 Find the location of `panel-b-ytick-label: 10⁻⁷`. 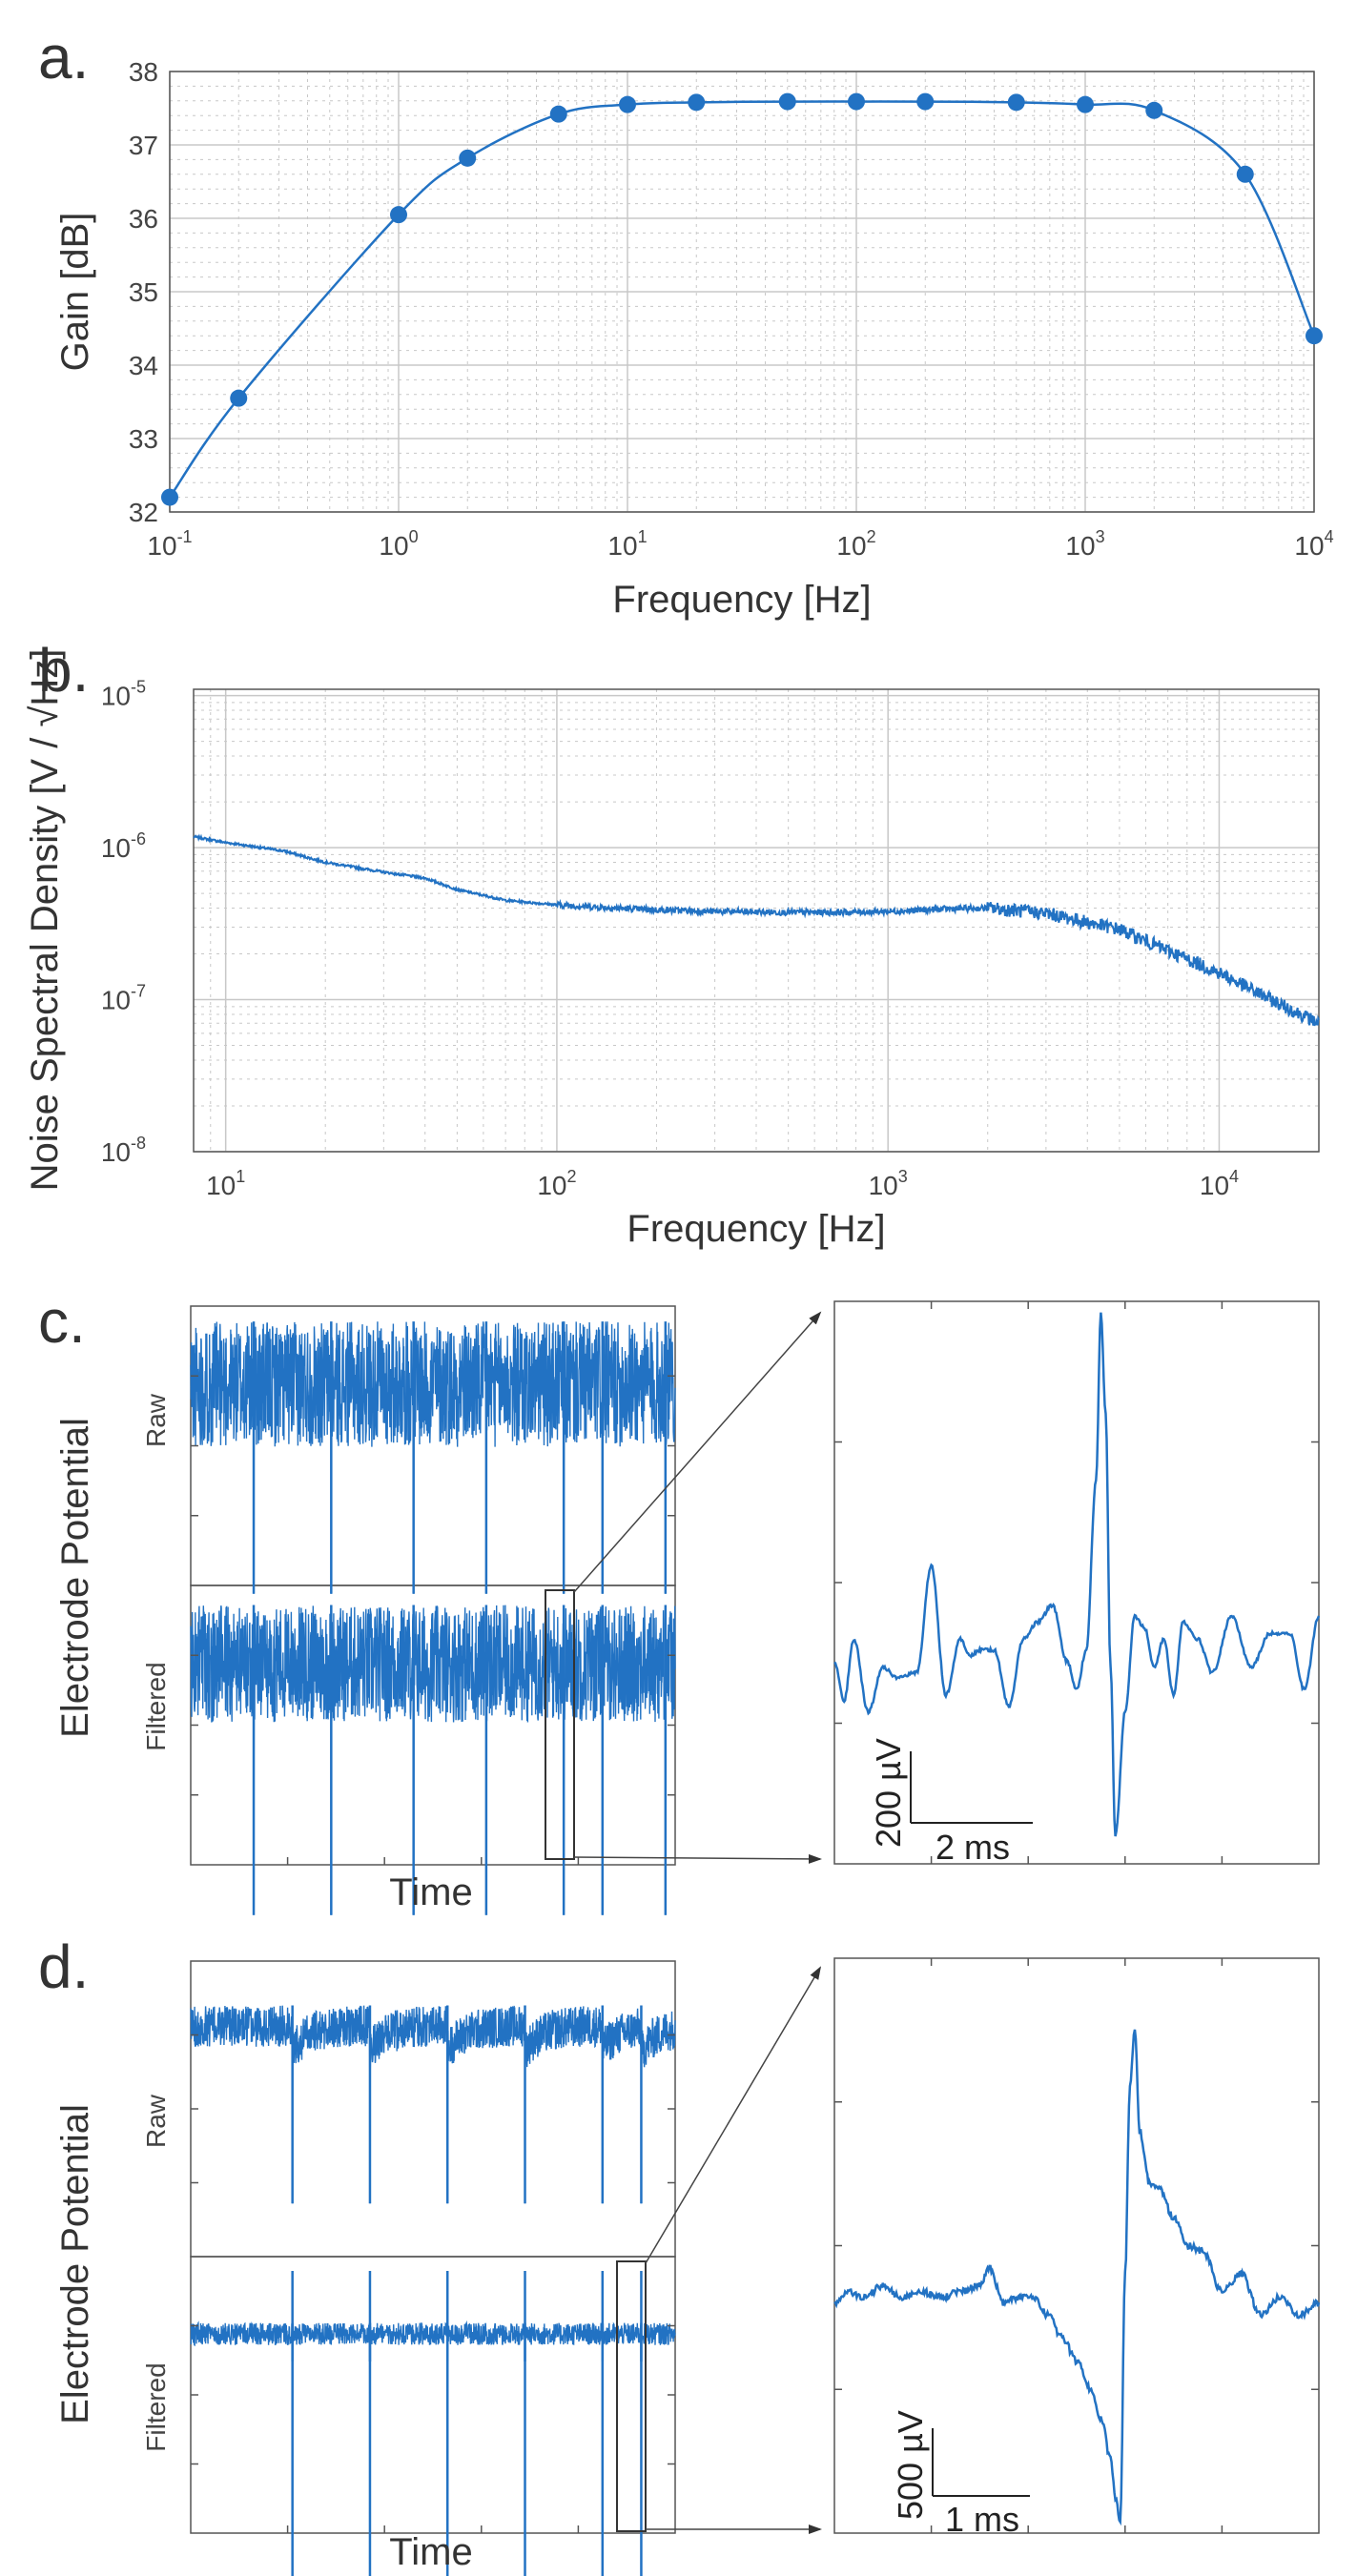

panel-b-ytick-label: 10⁻⁷ is located at coordinates (123, 998).